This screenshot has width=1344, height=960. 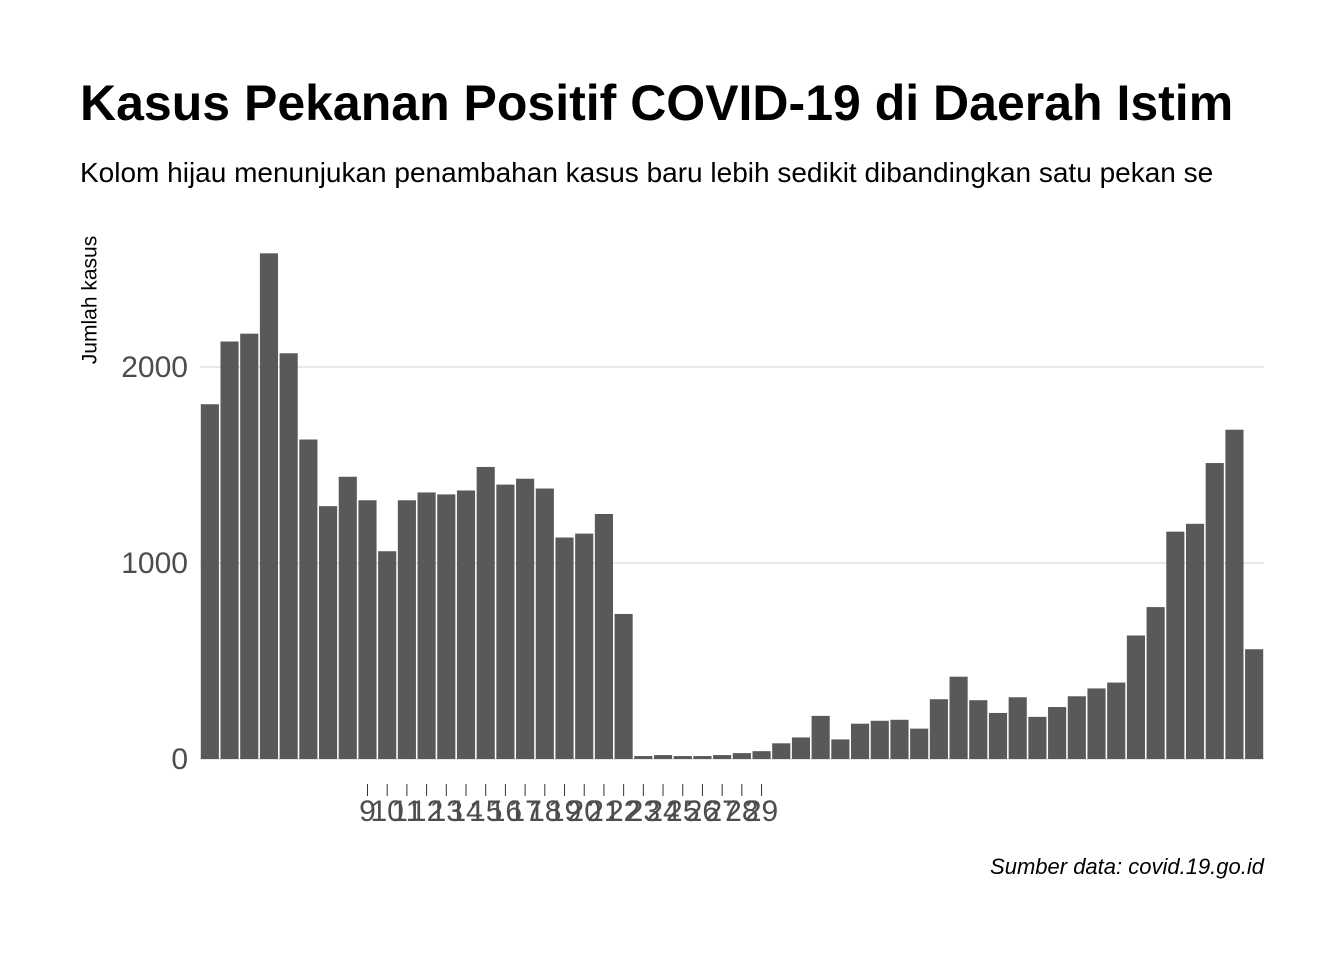 What do you see at coordinates (702, 811) in the screenshot?
I see `x-tick-label: 26` at bounding box center [702, 811].